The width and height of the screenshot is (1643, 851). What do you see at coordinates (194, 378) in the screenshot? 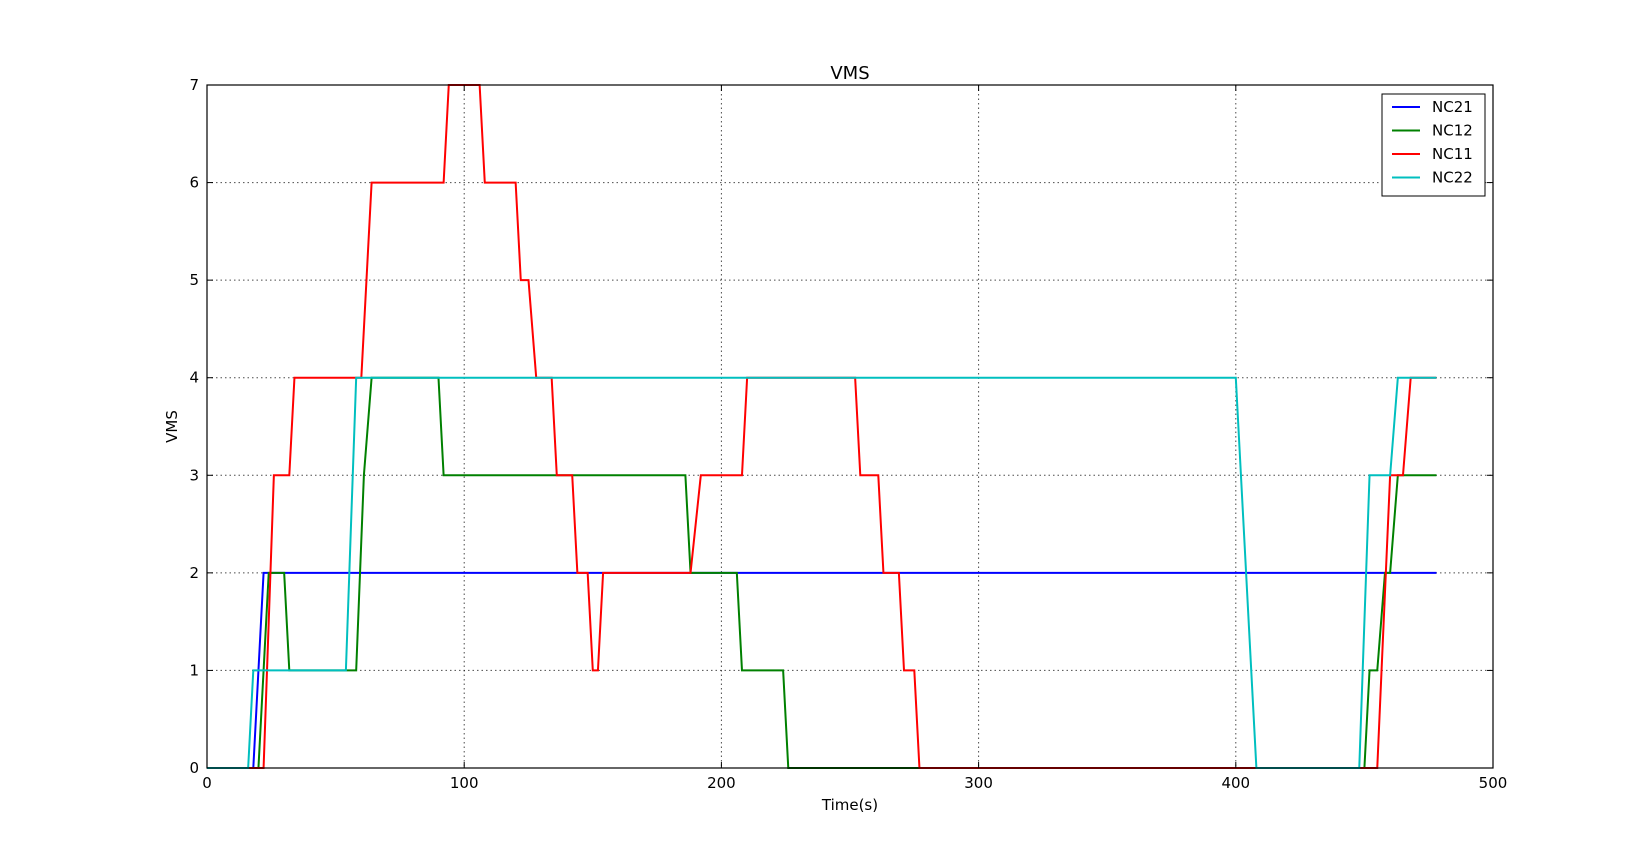
I see `y-tick-label: 4` at bounding box center [194, 378].